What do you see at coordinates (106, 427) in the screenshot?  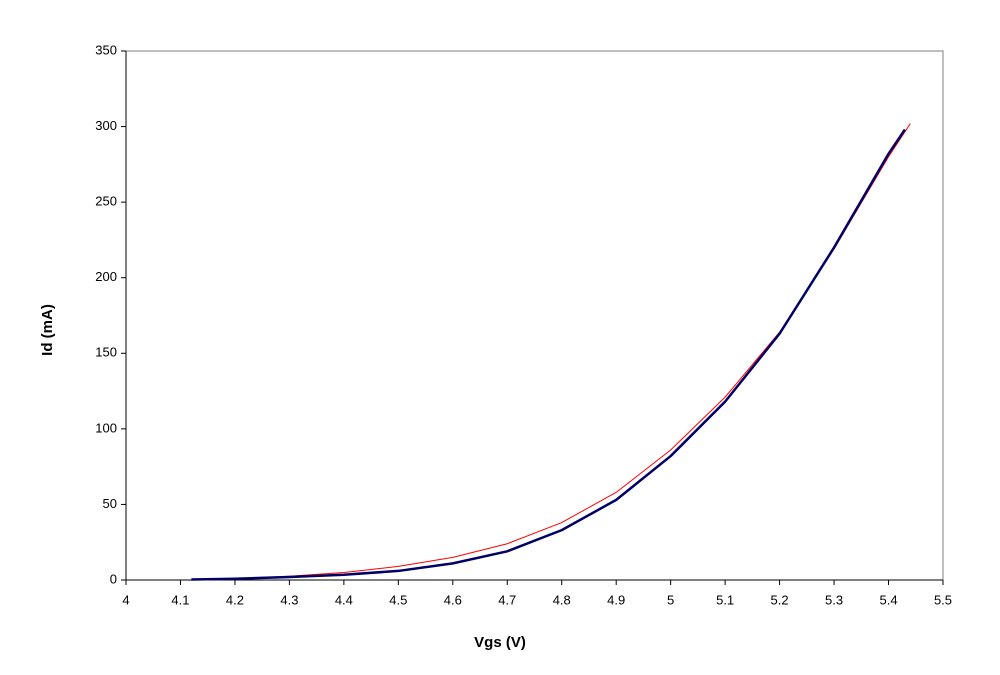 I see `y-tick-label: 100` at bounding box center [106, 427].